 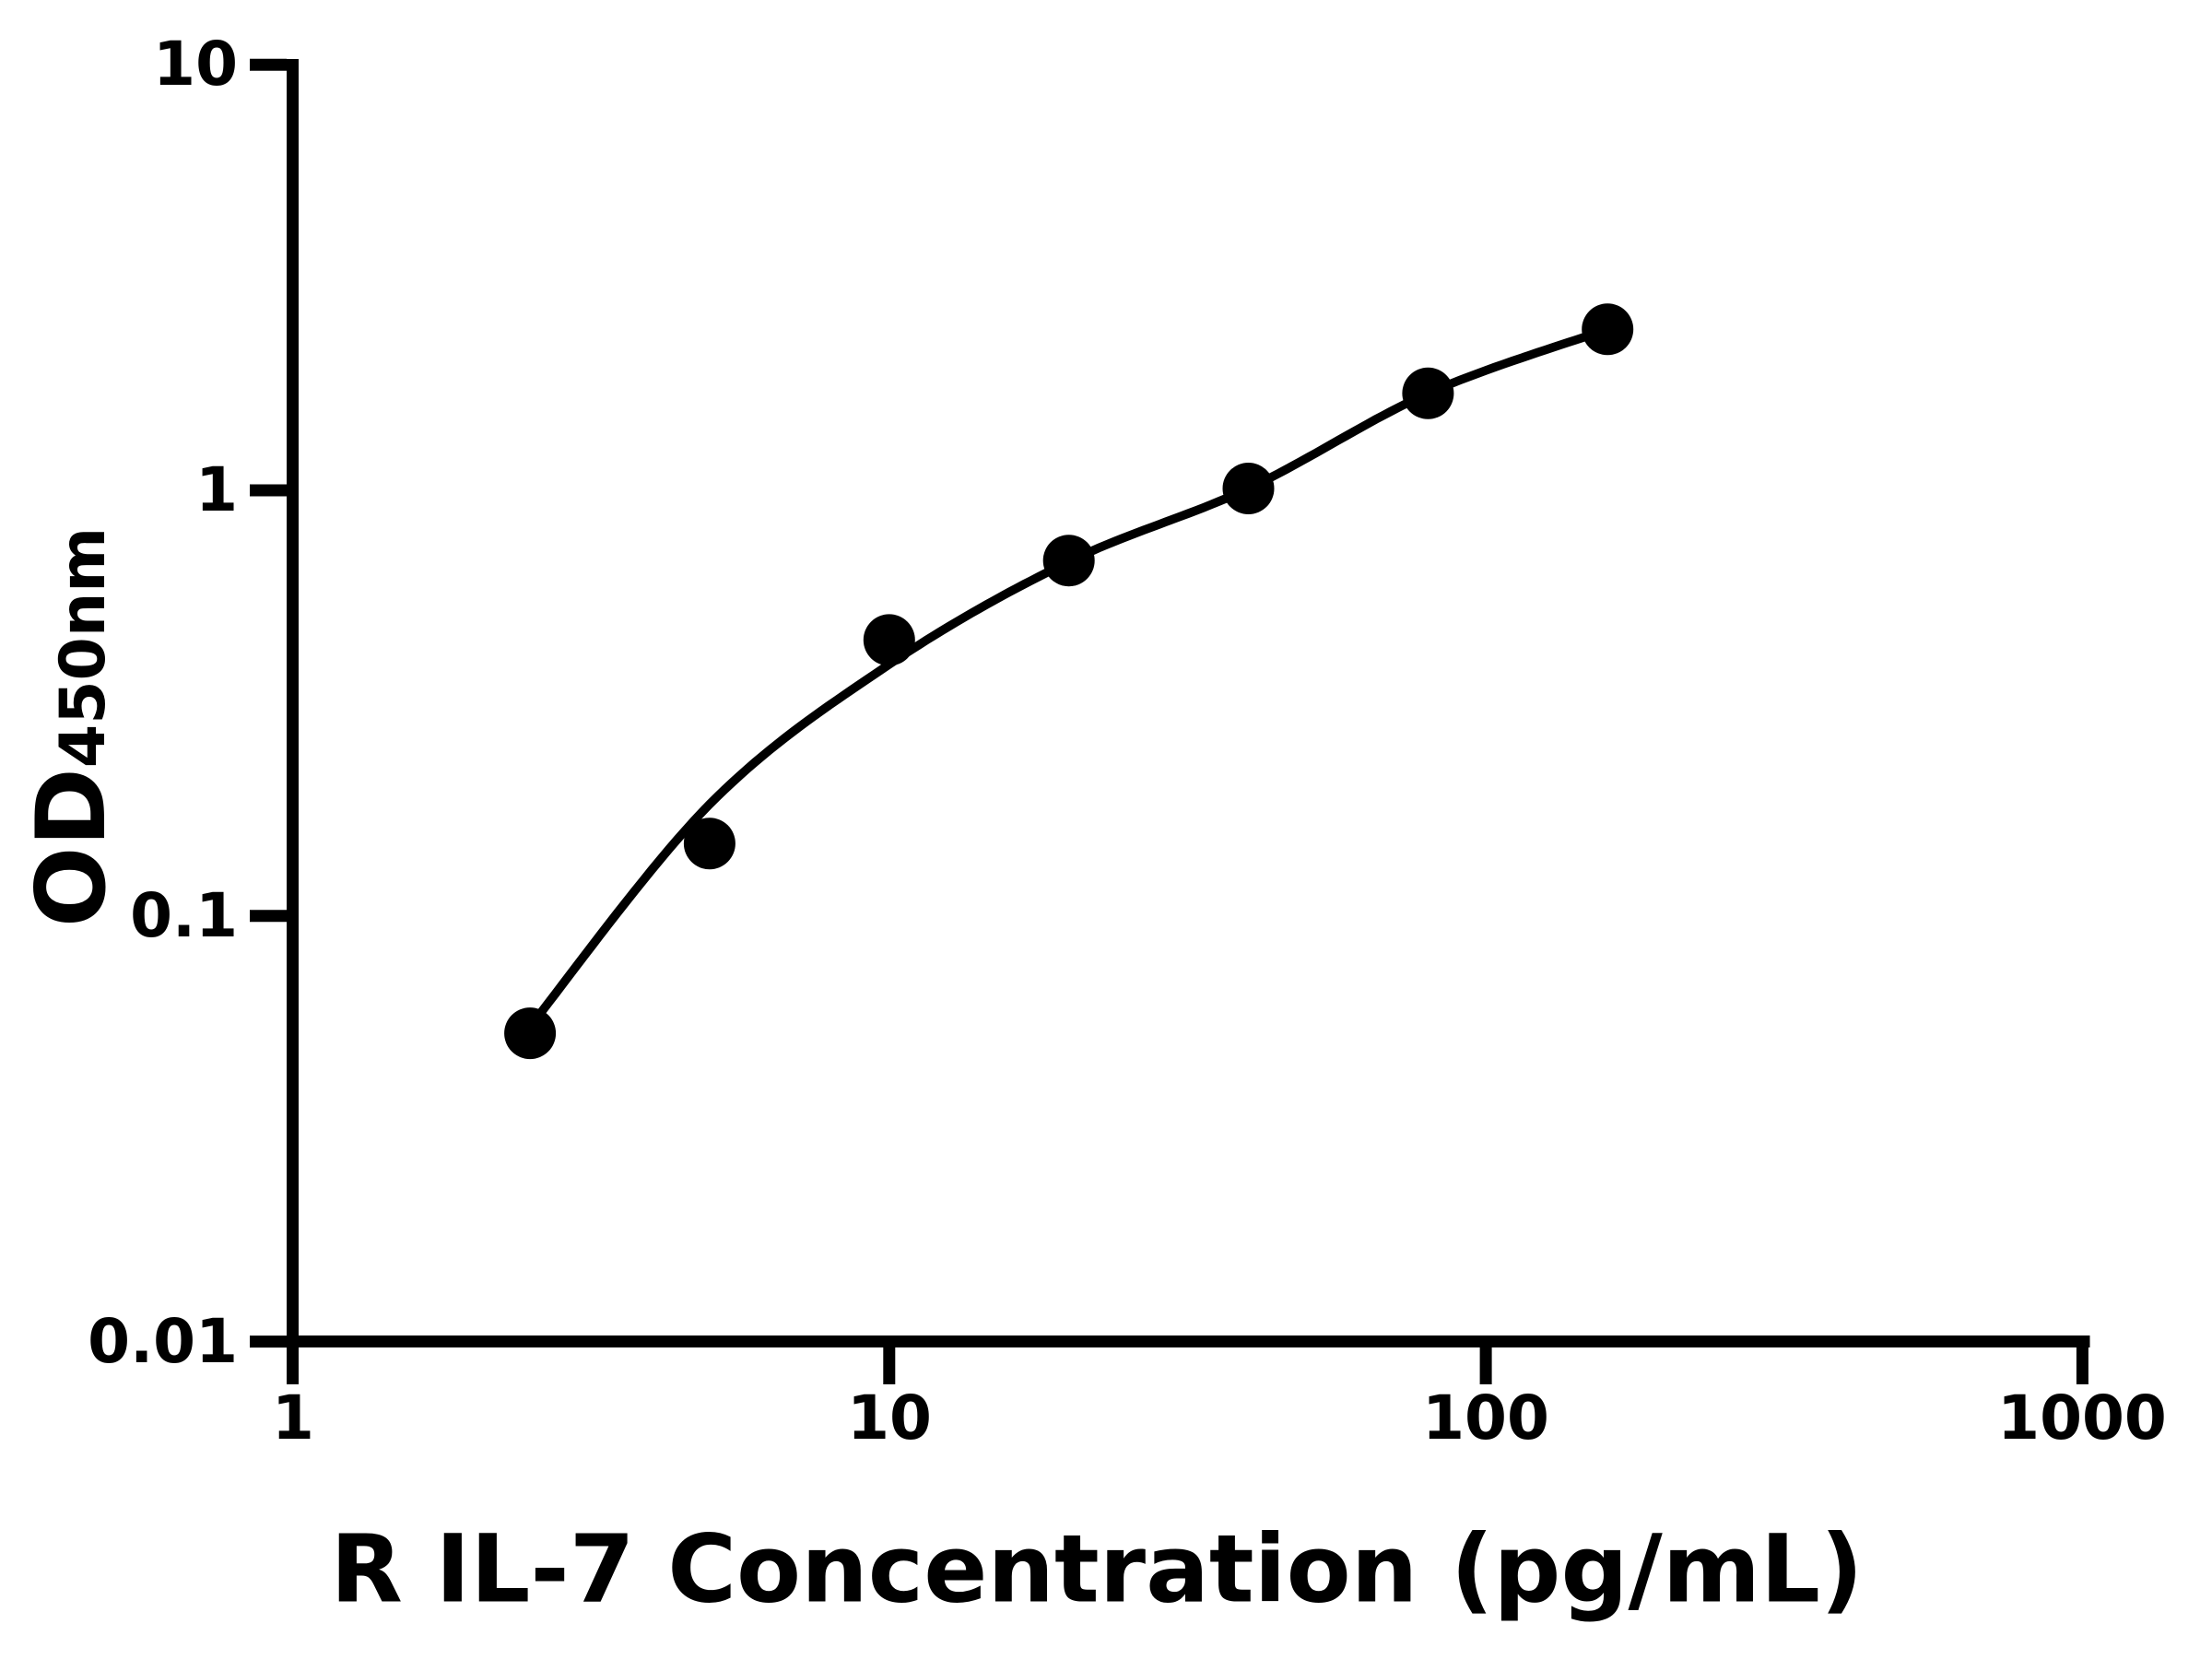 I want to click on y-tick-label-1: 1, so click(x=216, y=489).